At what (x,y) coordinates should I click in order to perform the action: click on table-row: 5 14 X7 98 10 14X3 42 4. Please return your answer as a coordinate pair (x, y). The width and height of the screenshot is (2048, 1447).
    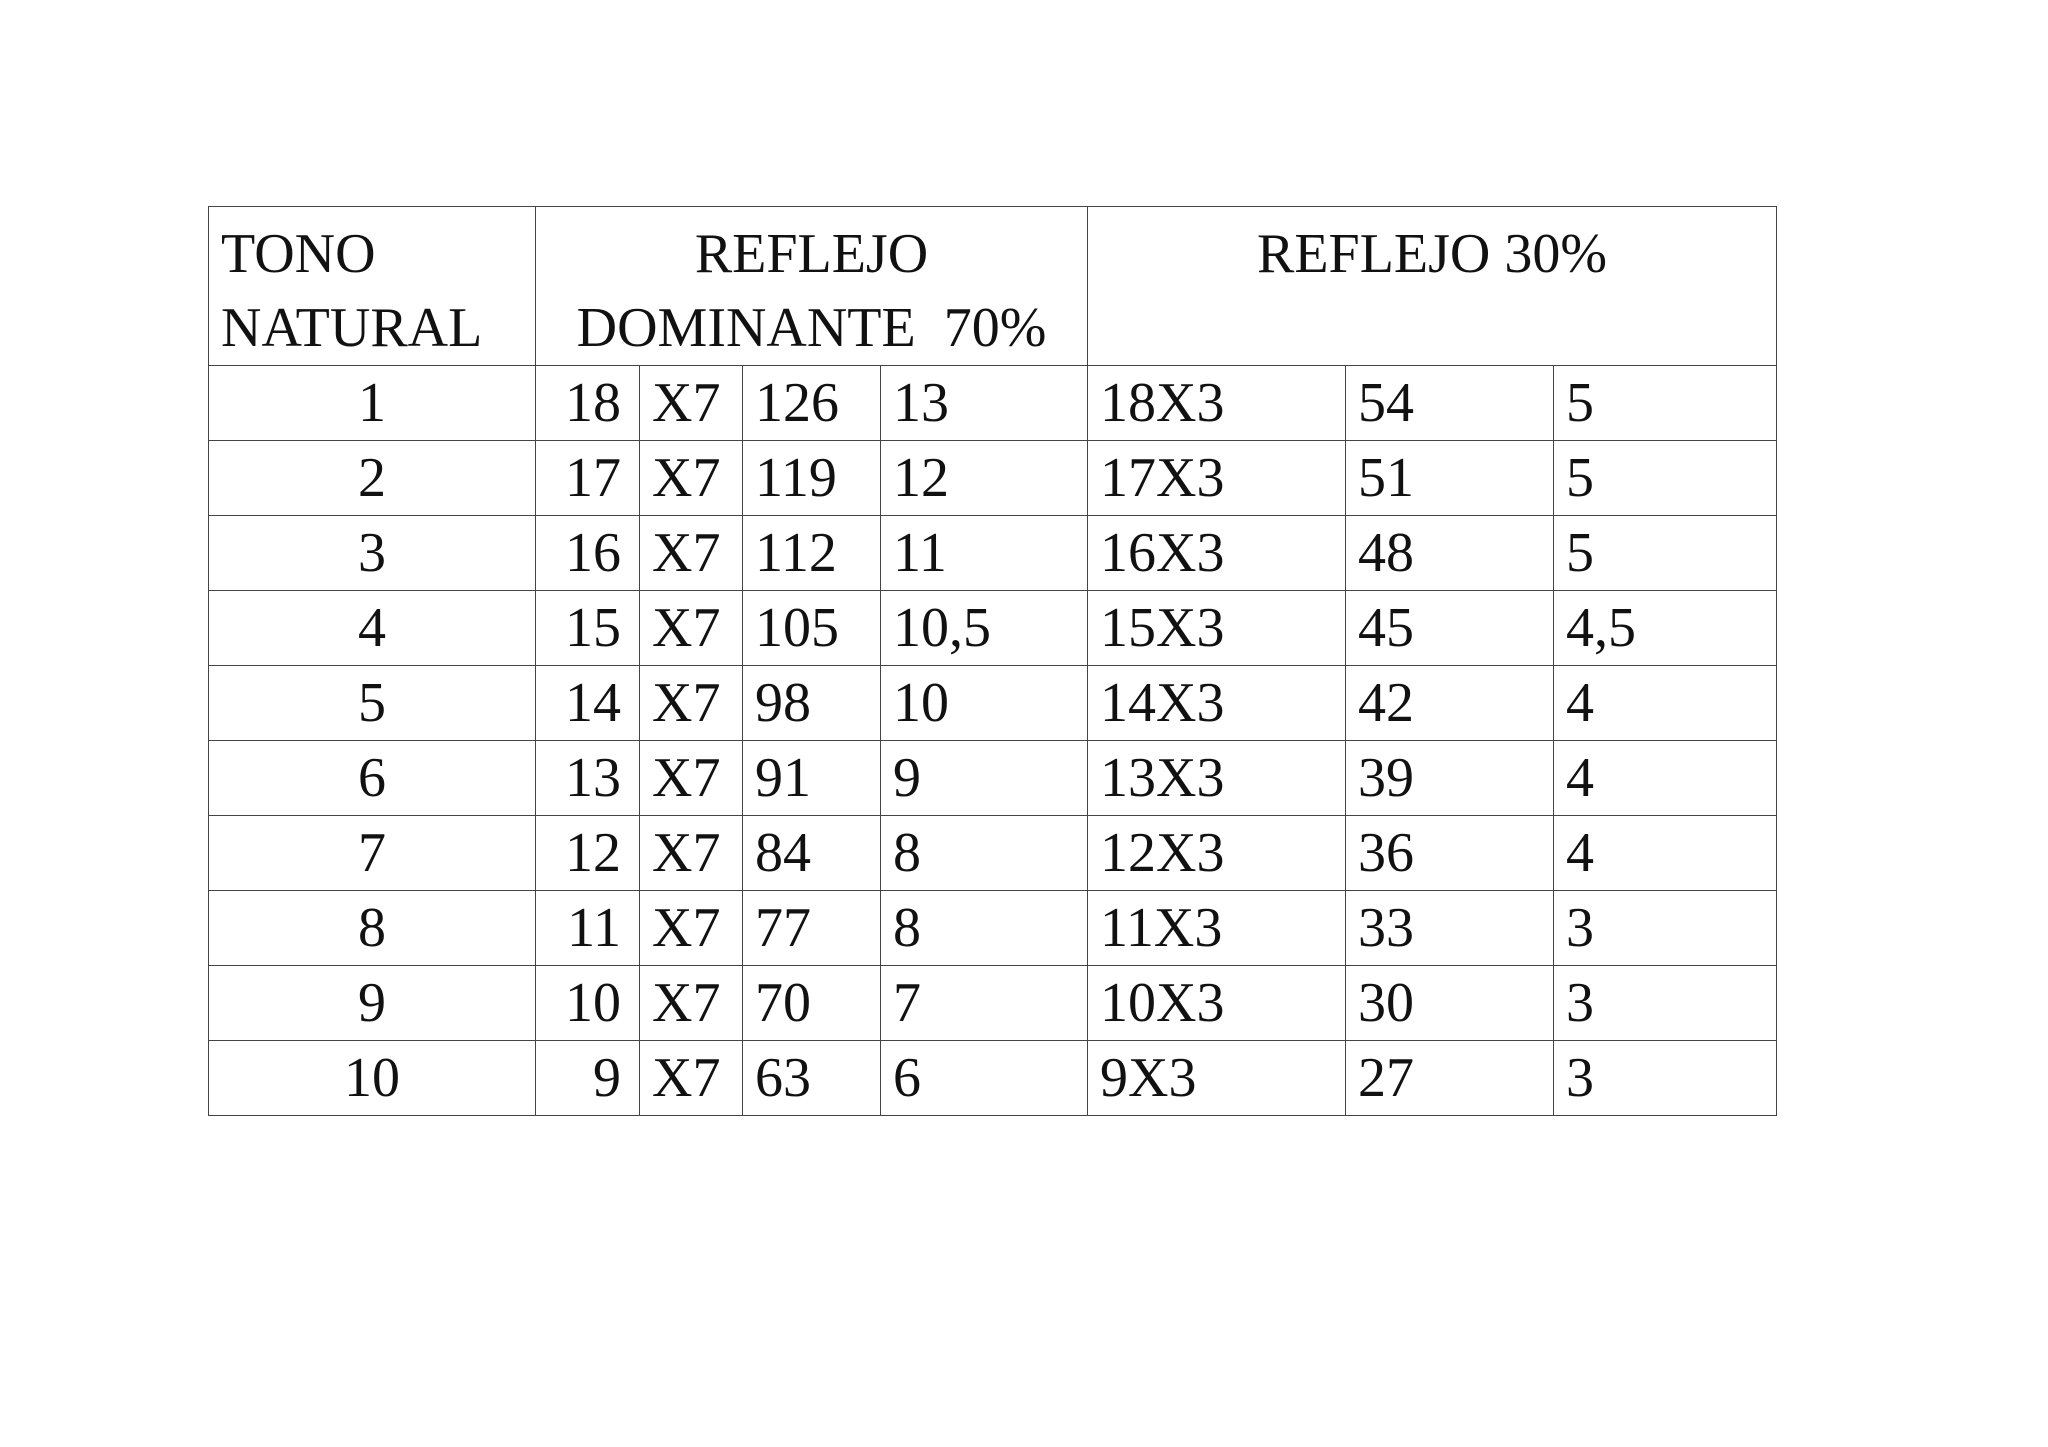
    Looking at the image, I should click on (992, 703).